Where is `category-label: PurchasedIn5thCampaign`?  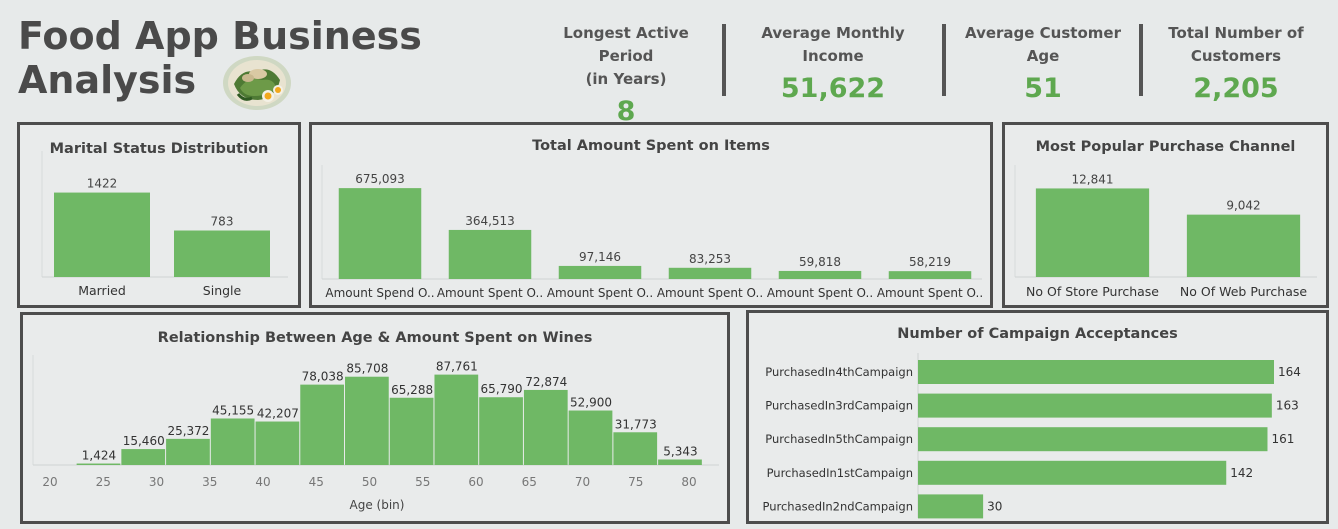
category-label: PurchasedIn5thCampaign is located at coordinates (839, 439).